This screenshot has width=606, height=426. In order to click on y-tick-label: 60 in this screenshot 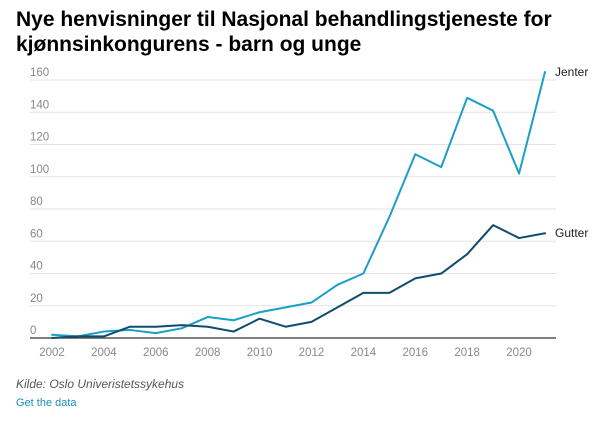, I will do `click(36, 234)`.